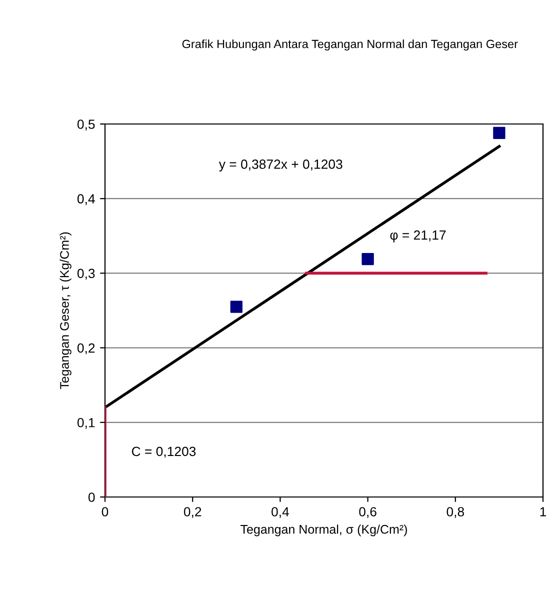 The height and width of the screenshot is (598, 558). What do you see at coordinates (323, 530) in the screenshot?
I see `x-axis-title: Tegangan Normal, σ (Kg/Cm²)` at bounding box center [323, 530].